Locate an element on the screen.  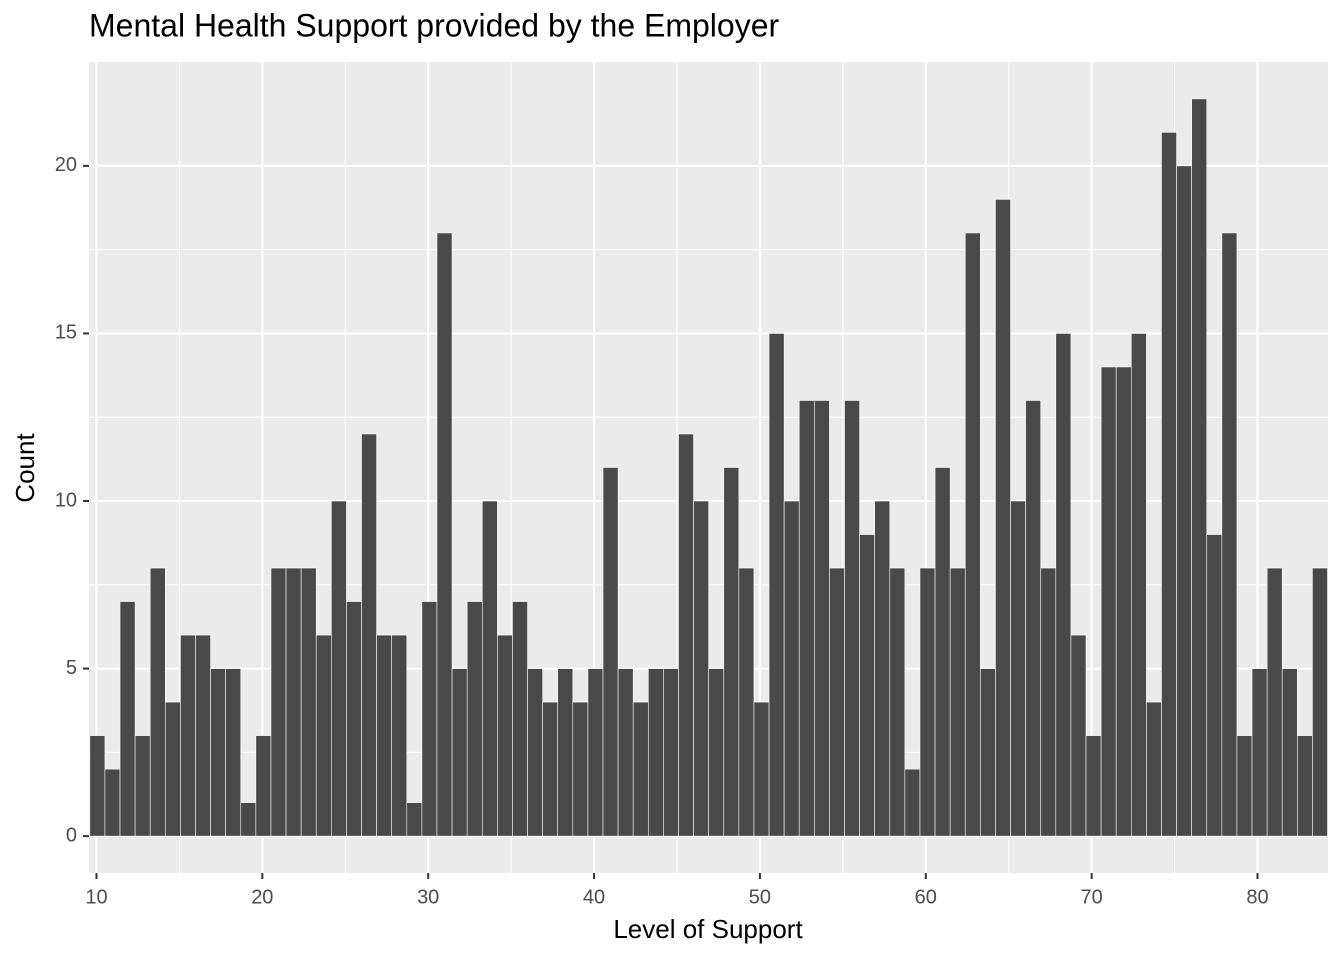
x-tick-label: 60 is located at coordinates (926, 897).